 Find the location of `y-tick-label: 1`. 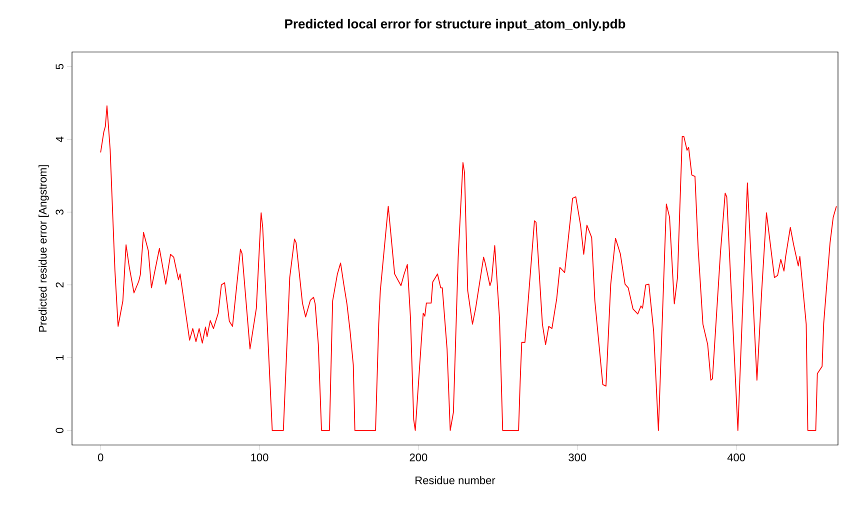

y-tick-label: 1 is located at coordinates (60, 357).